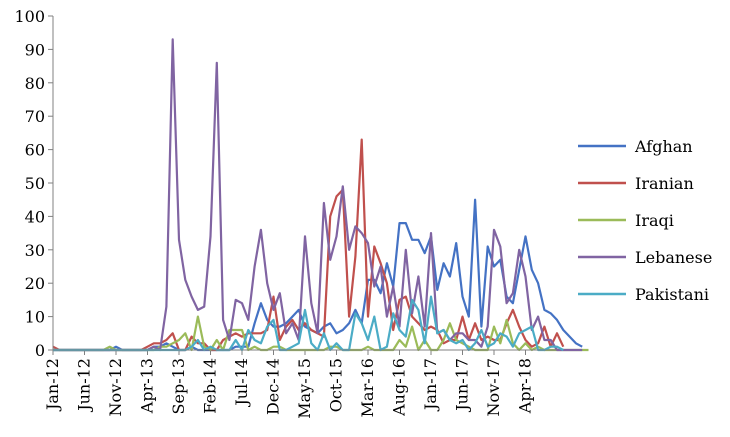  What do you see at coordinates (664, 183) in the screenshot?
I see `legend-label-iranian: Iranian` at bounding box center [664, 183].